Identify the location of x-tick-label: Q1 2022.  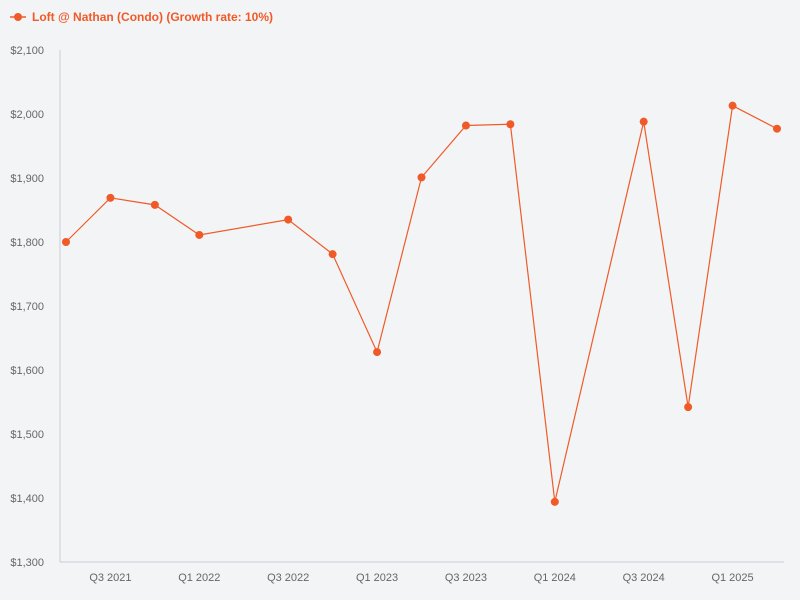
(199, 578).